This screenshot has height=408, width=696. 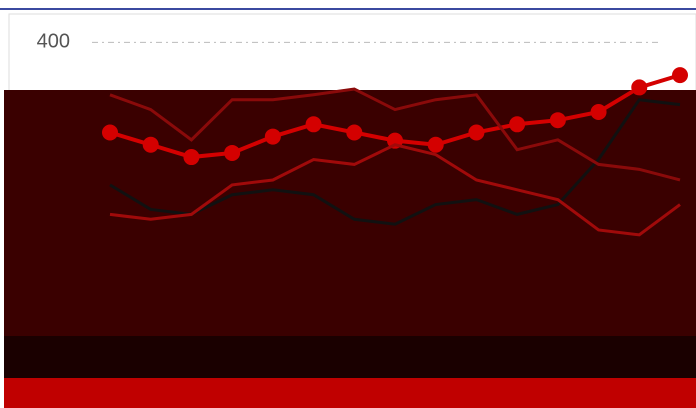 What do you see at coordinates (350, 357) in the screenshot?
I see `glitch-band` at bounding box center [350, 357].